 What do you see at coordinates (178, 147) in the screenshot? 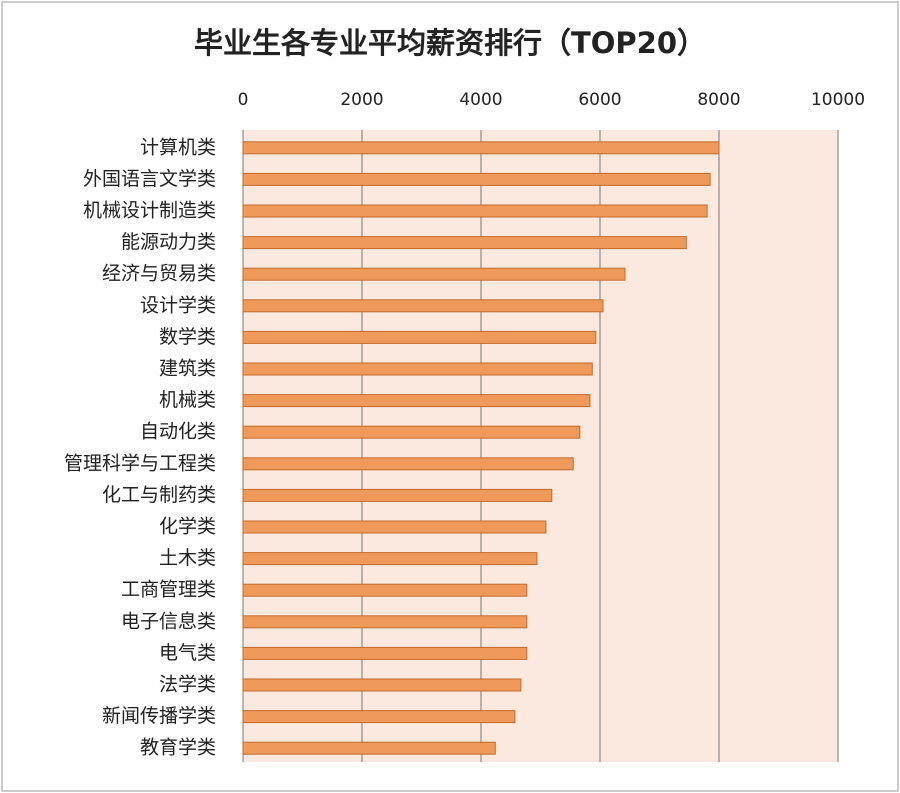
I see `y-tick-label: 计算机类` at bounding box center [178, 147].